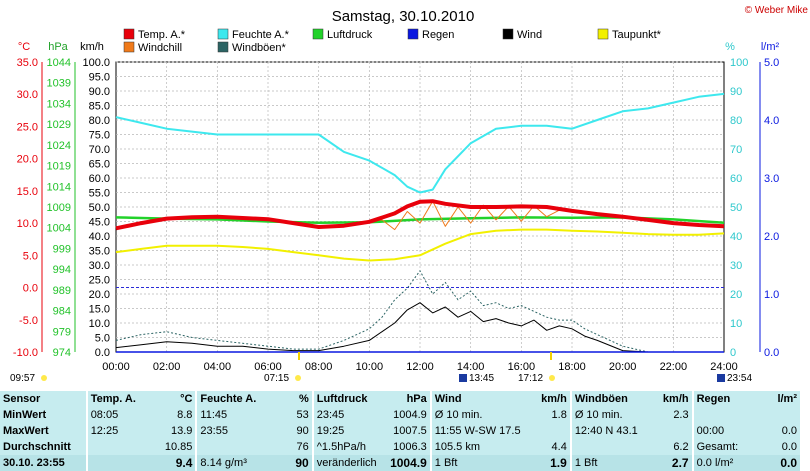  Describe the element at coordinates (736, 237) in the screenshot. I see `percent-tick-label: 40` at that location.